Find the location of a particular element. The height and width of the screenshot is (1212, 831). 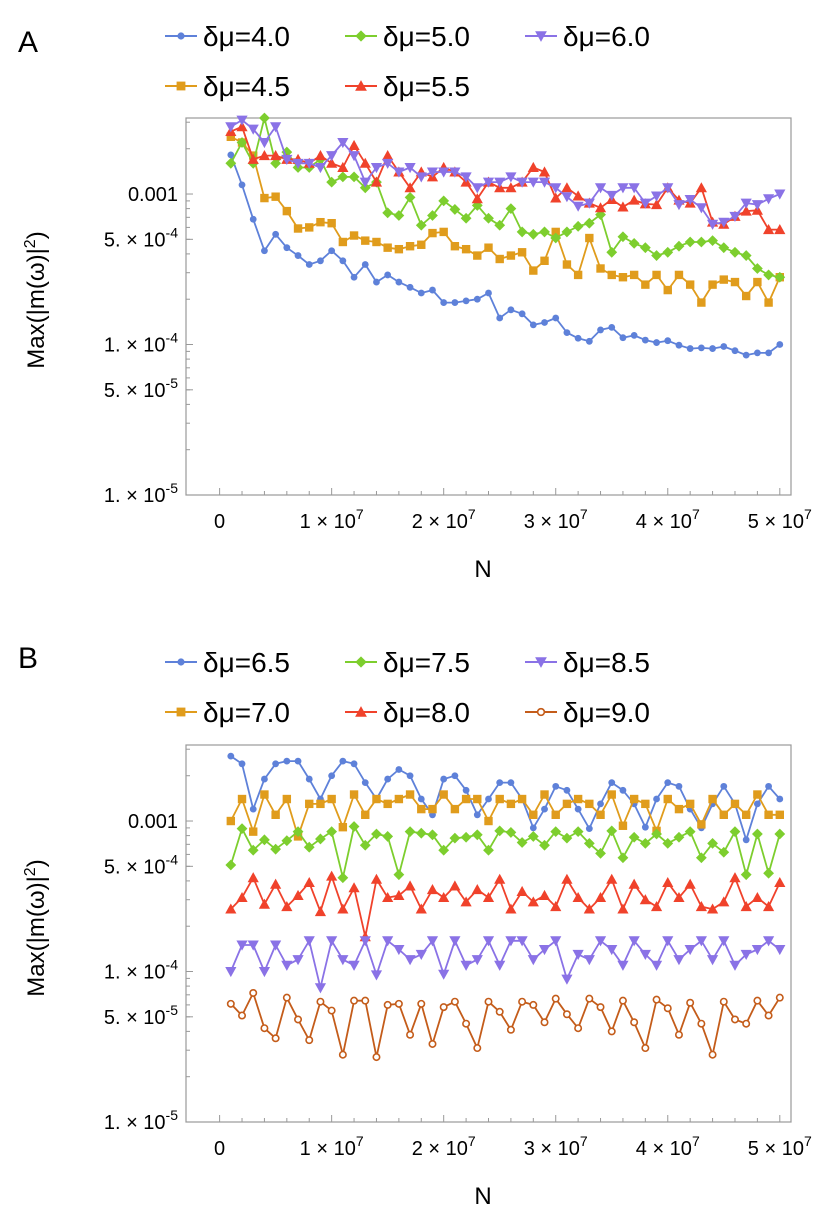

legend-b: δμ=6.5 δμ=7.5 δμ=8.5 δμ=7.0 δμ=8.0 δμ=9.0 is located at coordinates (407, 687).